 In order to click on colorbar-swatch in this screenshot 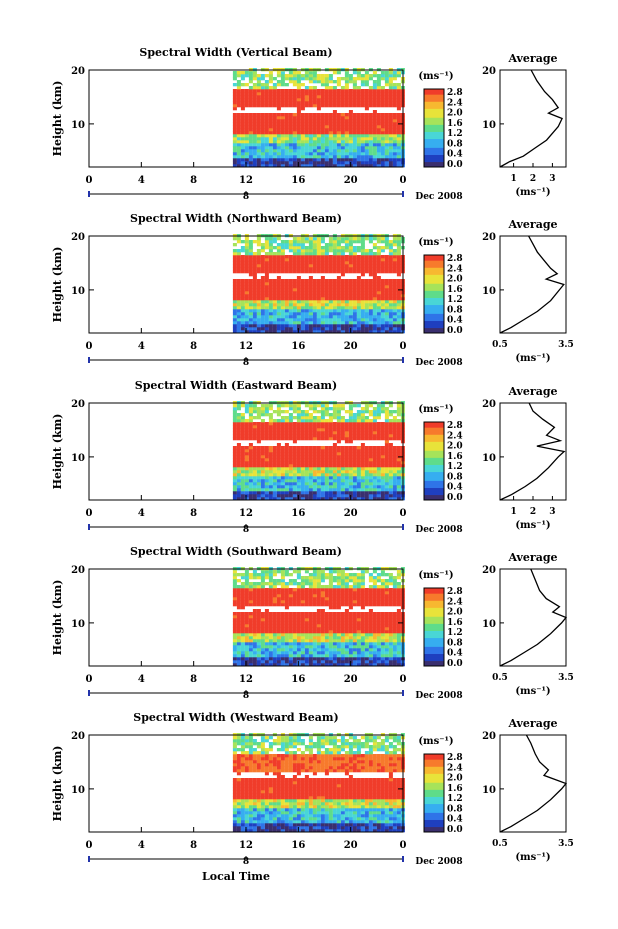, I will do `click(434, 323)`.